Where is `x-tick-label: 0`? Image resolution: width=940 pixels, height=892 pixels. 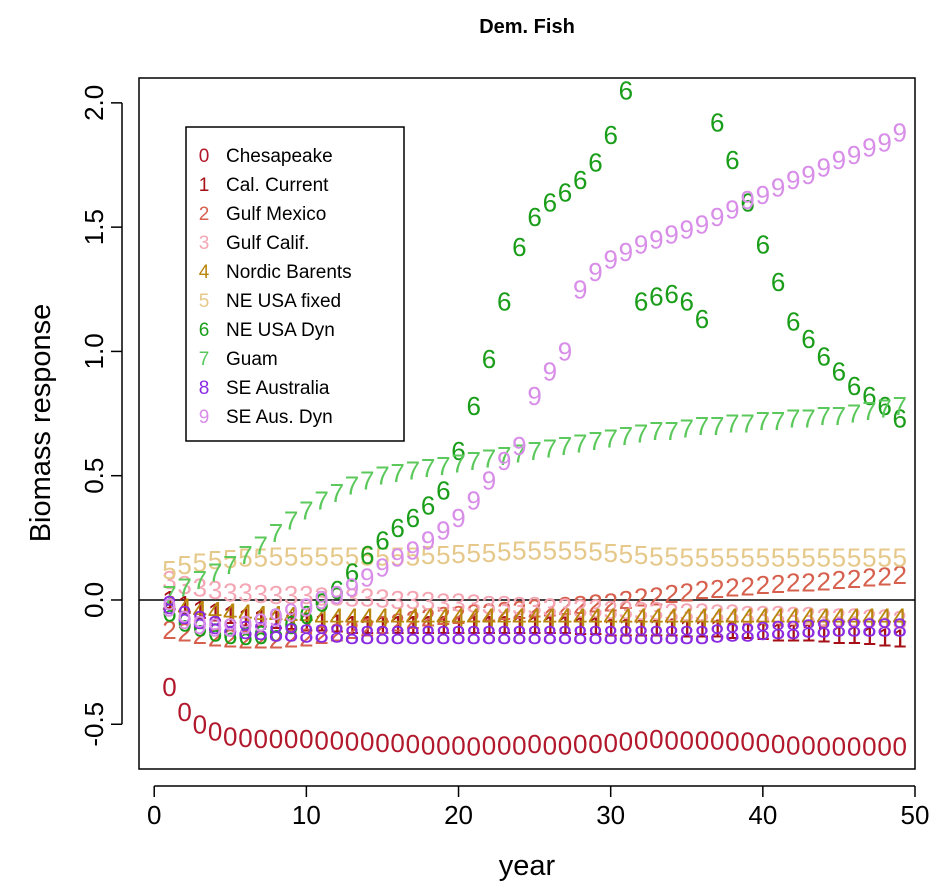 x-tick-label: 0 is located at coordinates (154, 815).